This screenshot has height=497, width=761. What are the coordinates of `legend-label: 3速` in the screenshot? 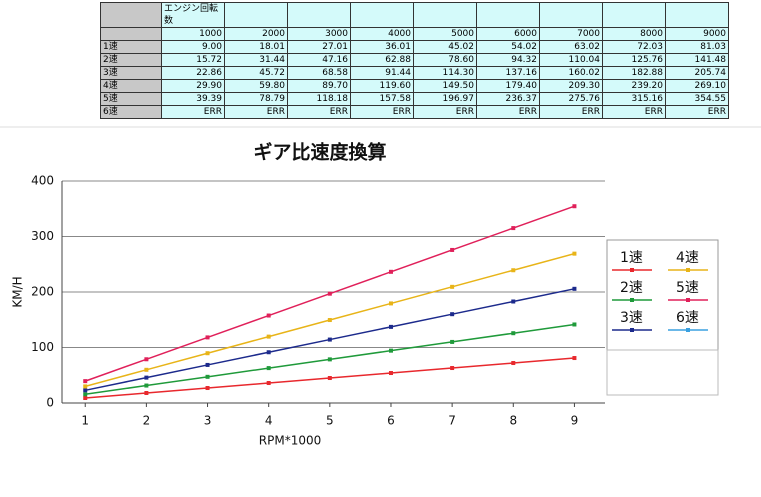 It's located at (631, 318).